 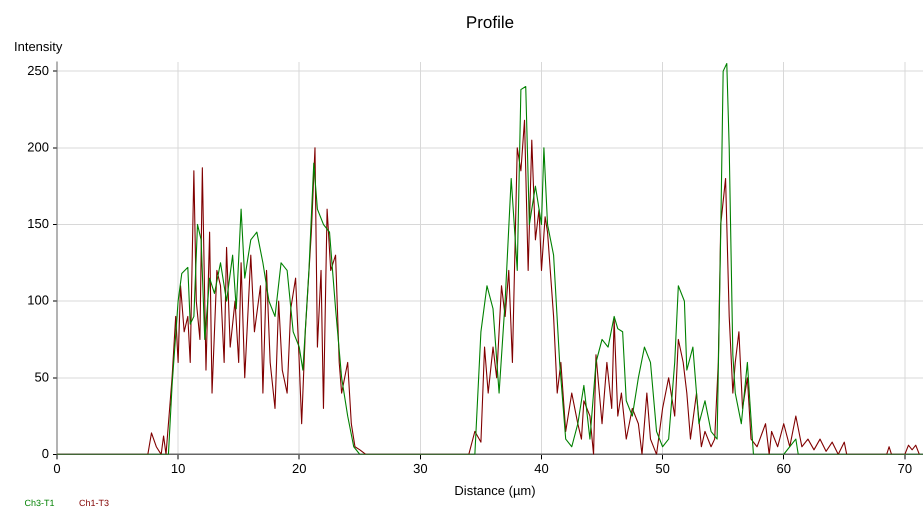 I want to click on text: Ch3-T1, so click(x=39, y=503).